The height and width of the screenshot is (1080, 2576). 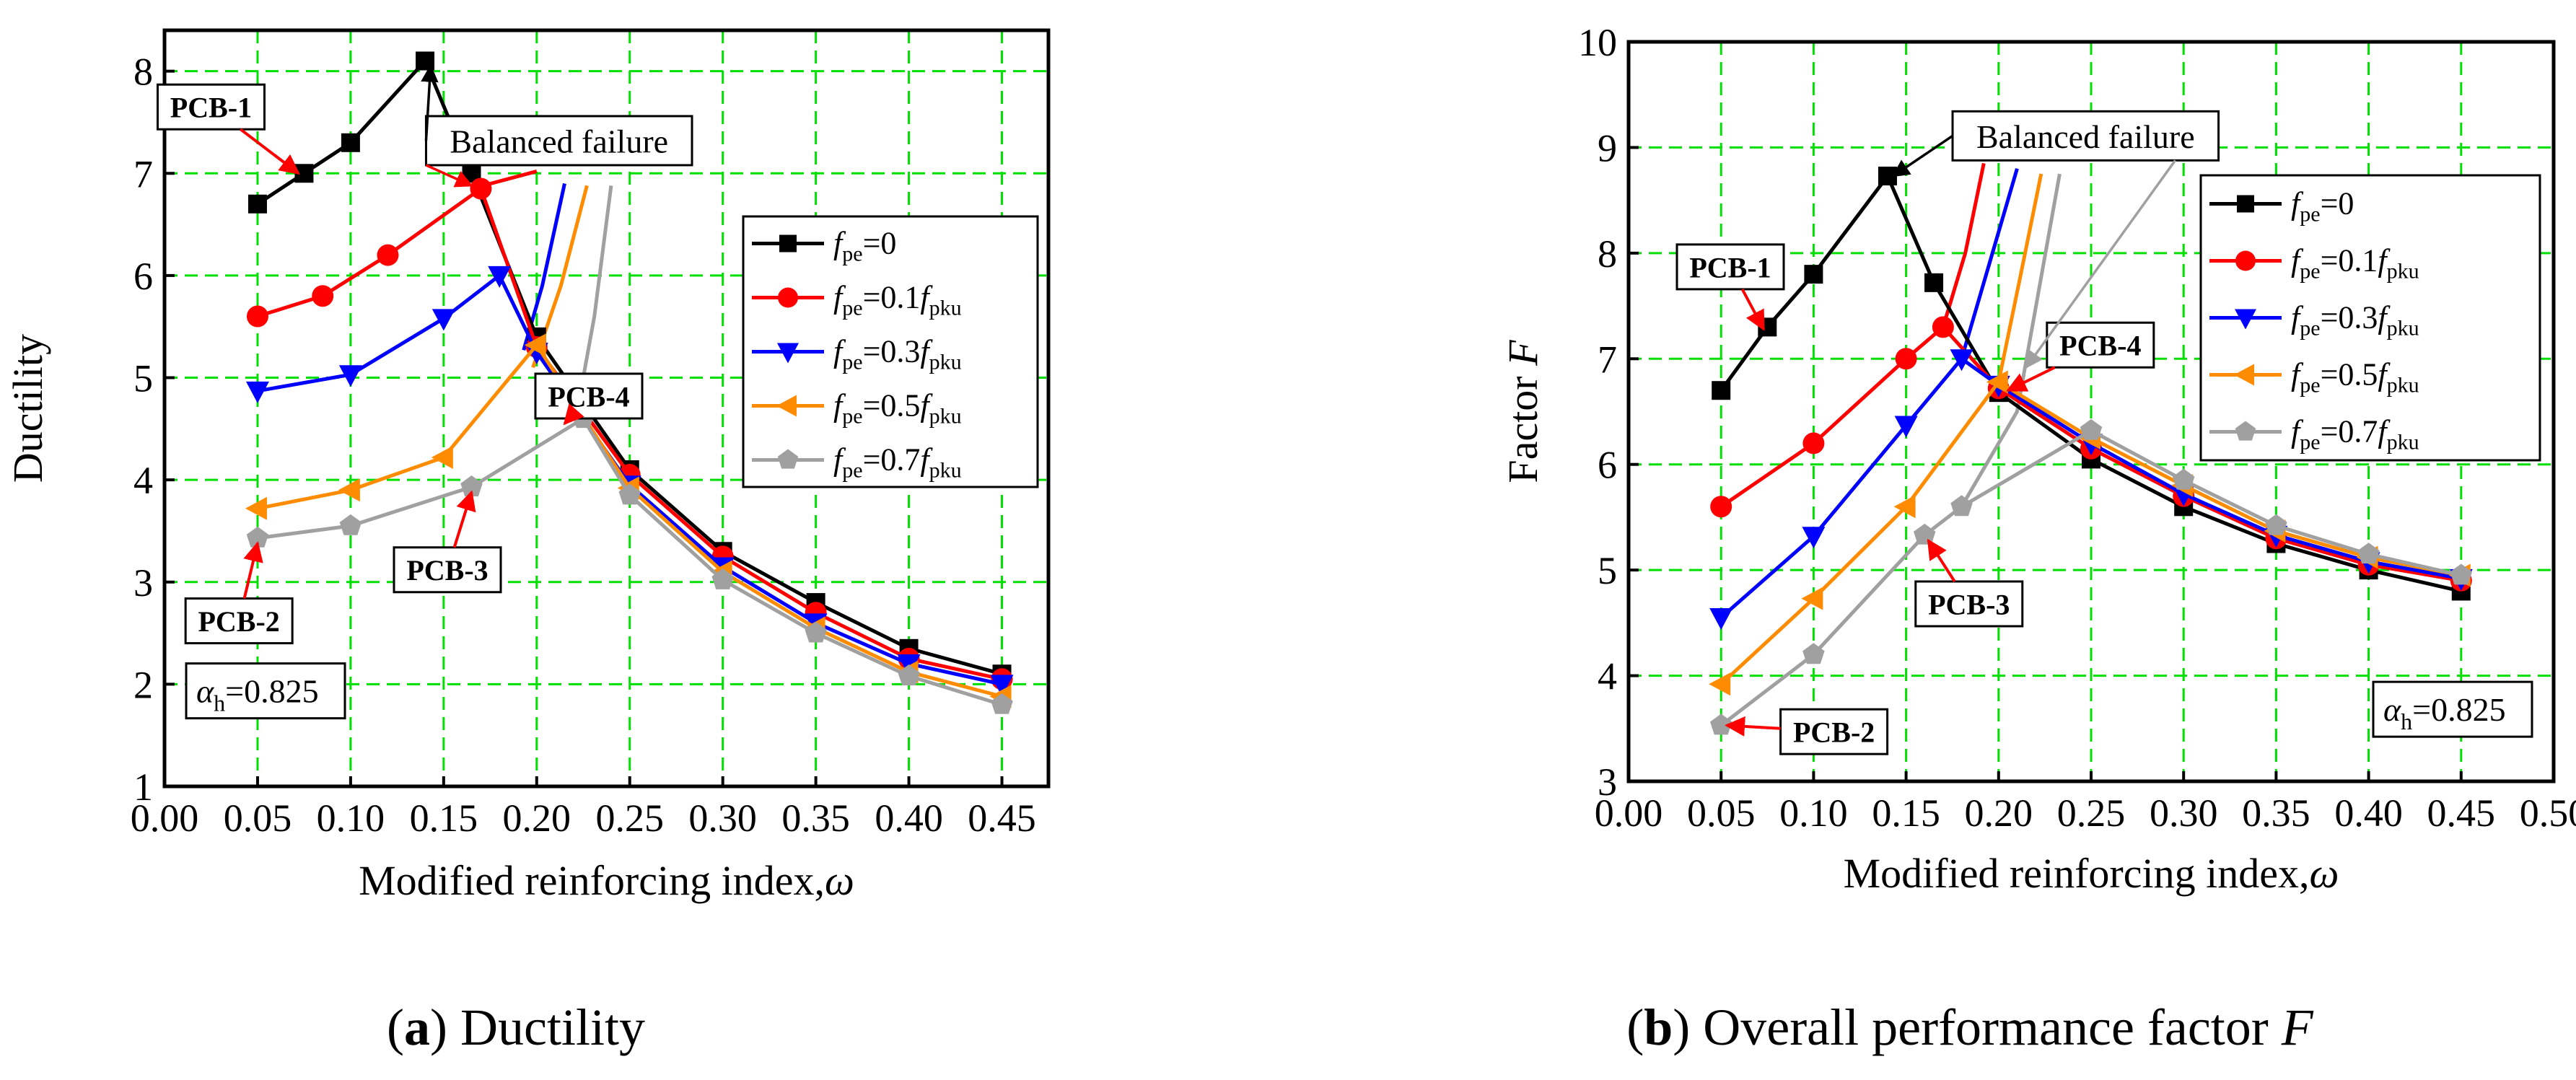 I want to click on chart-b-xtick-label: 0.15, so click(x=1906, y=813).